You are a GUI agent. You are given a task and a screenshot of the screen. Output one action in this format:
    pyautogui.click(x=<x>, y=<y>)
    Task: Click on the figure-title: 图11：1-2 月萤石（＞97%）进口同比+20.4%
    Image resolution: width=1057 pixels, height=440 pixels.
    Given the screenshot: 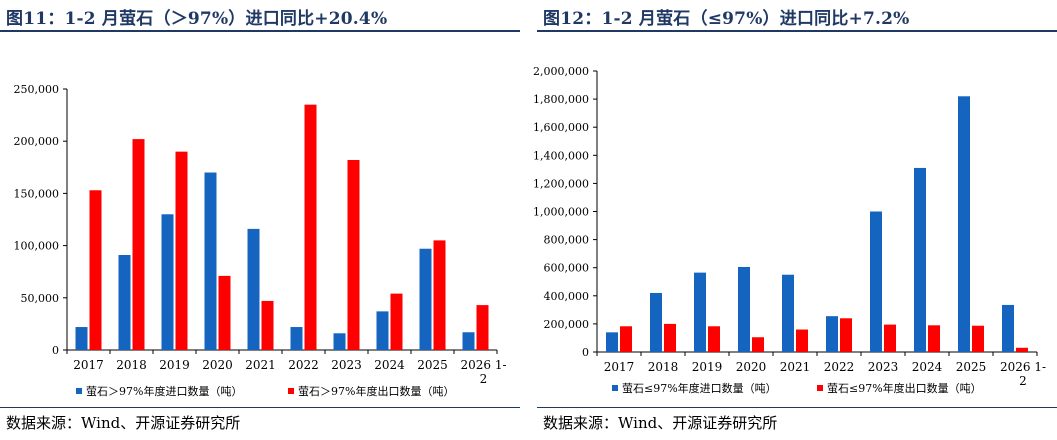 What is the action you would take?
    pyautogui.click(x=197, y=19)
    